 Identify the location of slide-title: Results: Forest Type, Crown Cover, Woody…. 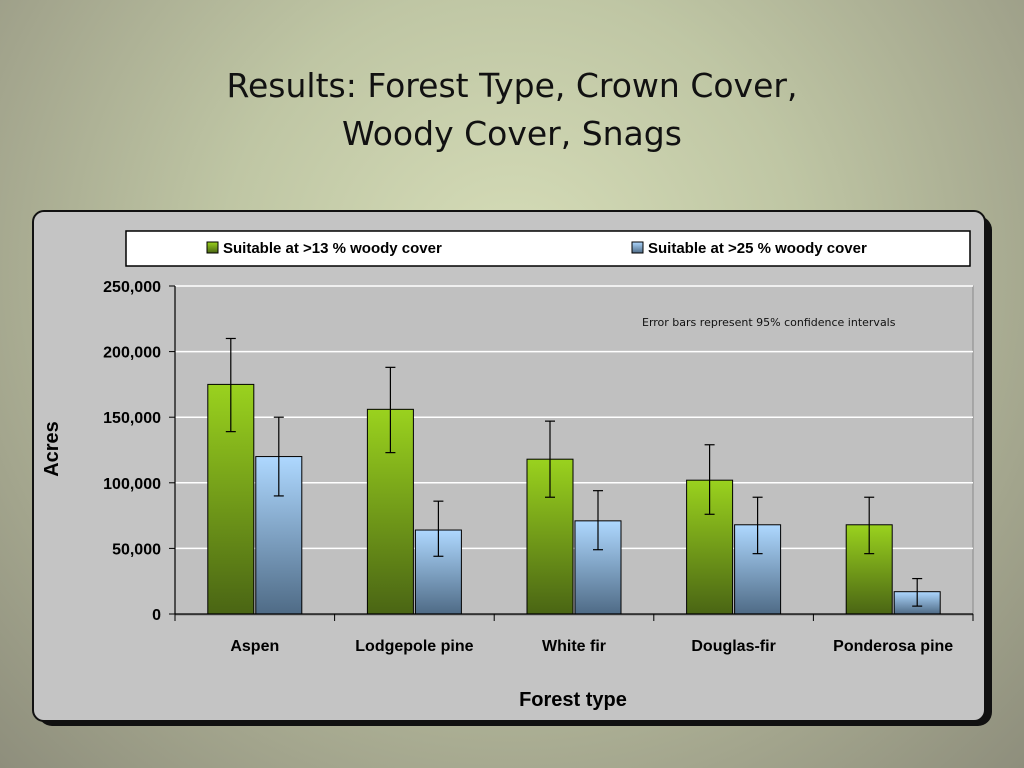
(512, 110).